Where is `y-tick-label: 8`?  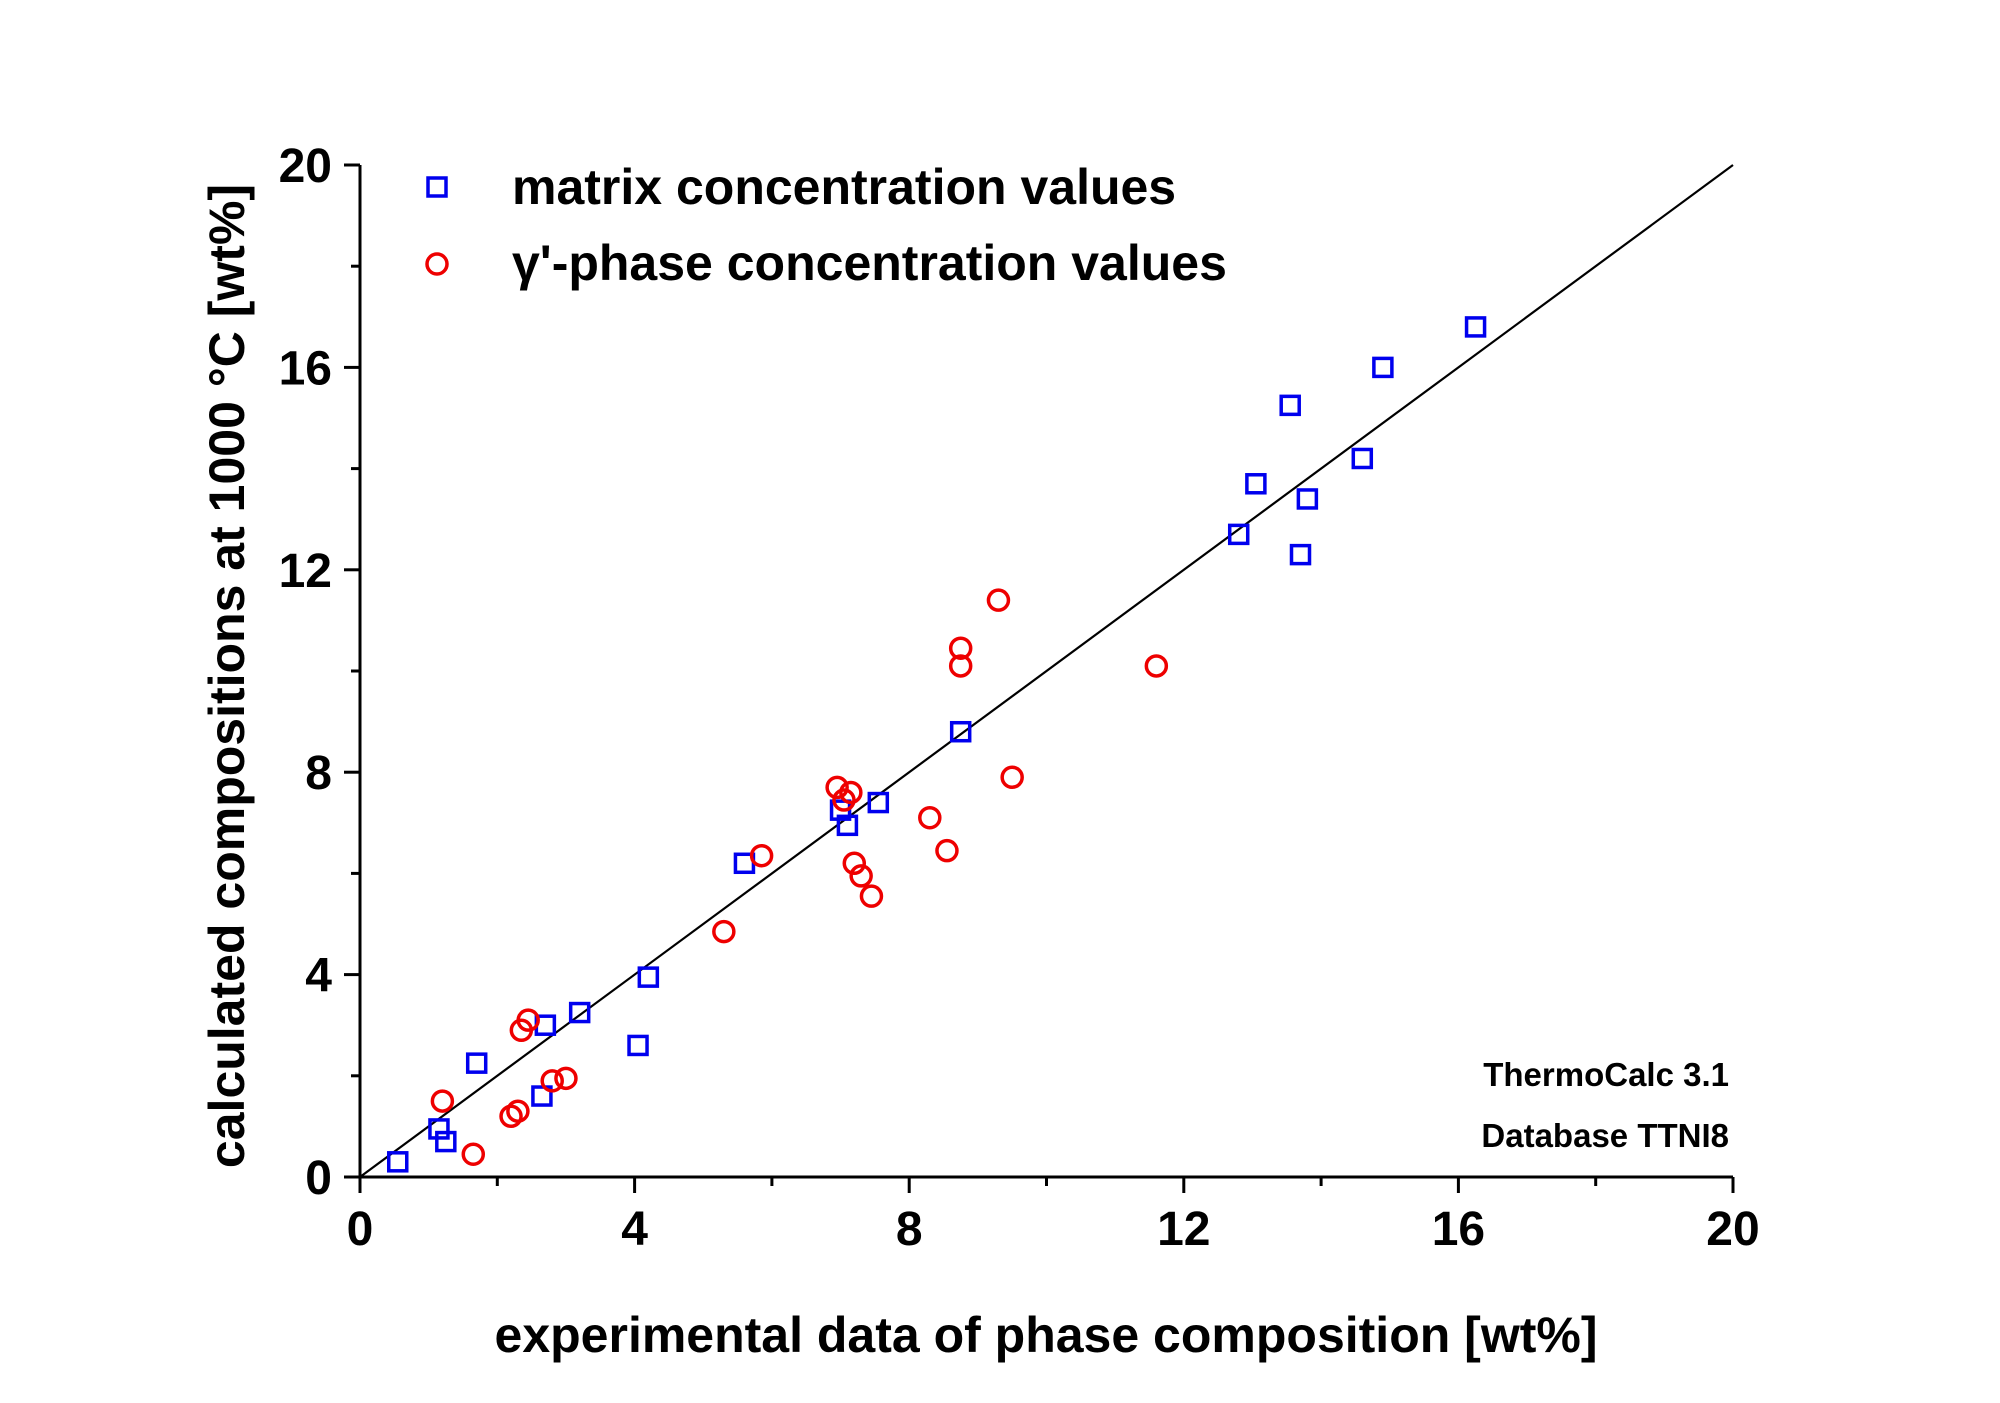 y-tick-label: 8 is located at coordinates (318, 773).